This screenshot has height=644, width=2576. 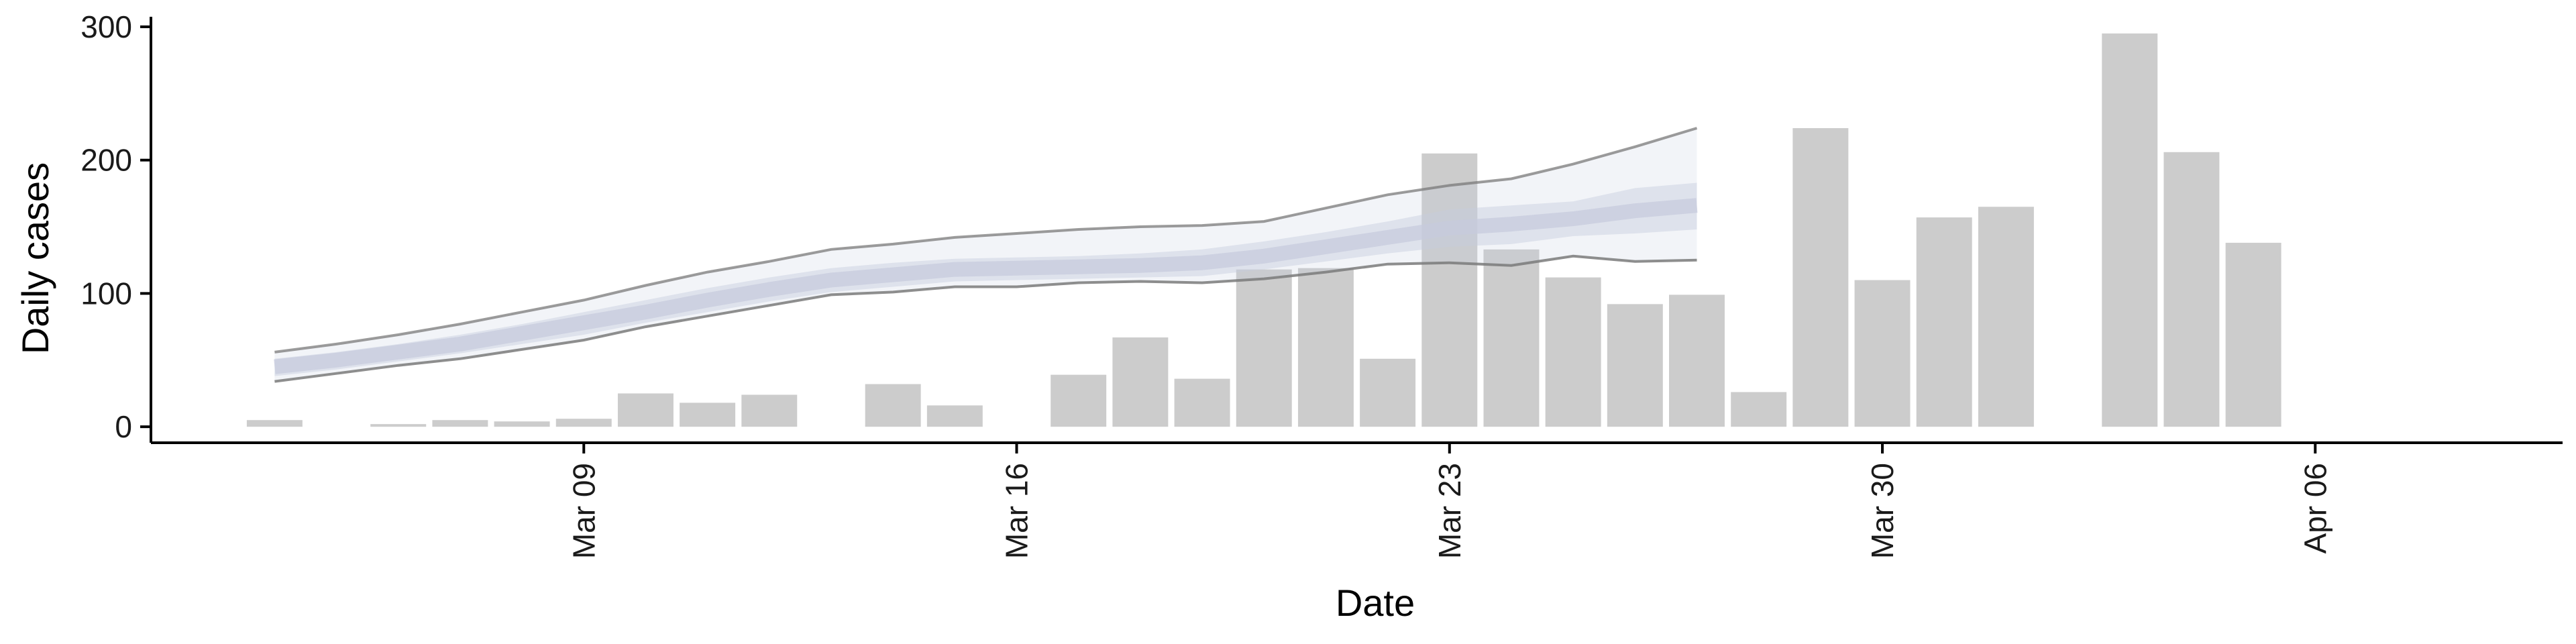 What do you see at coordinates (123, 426) in the screenshot?
I see `y-tick-label: 0` at bounding box center [123, 426].